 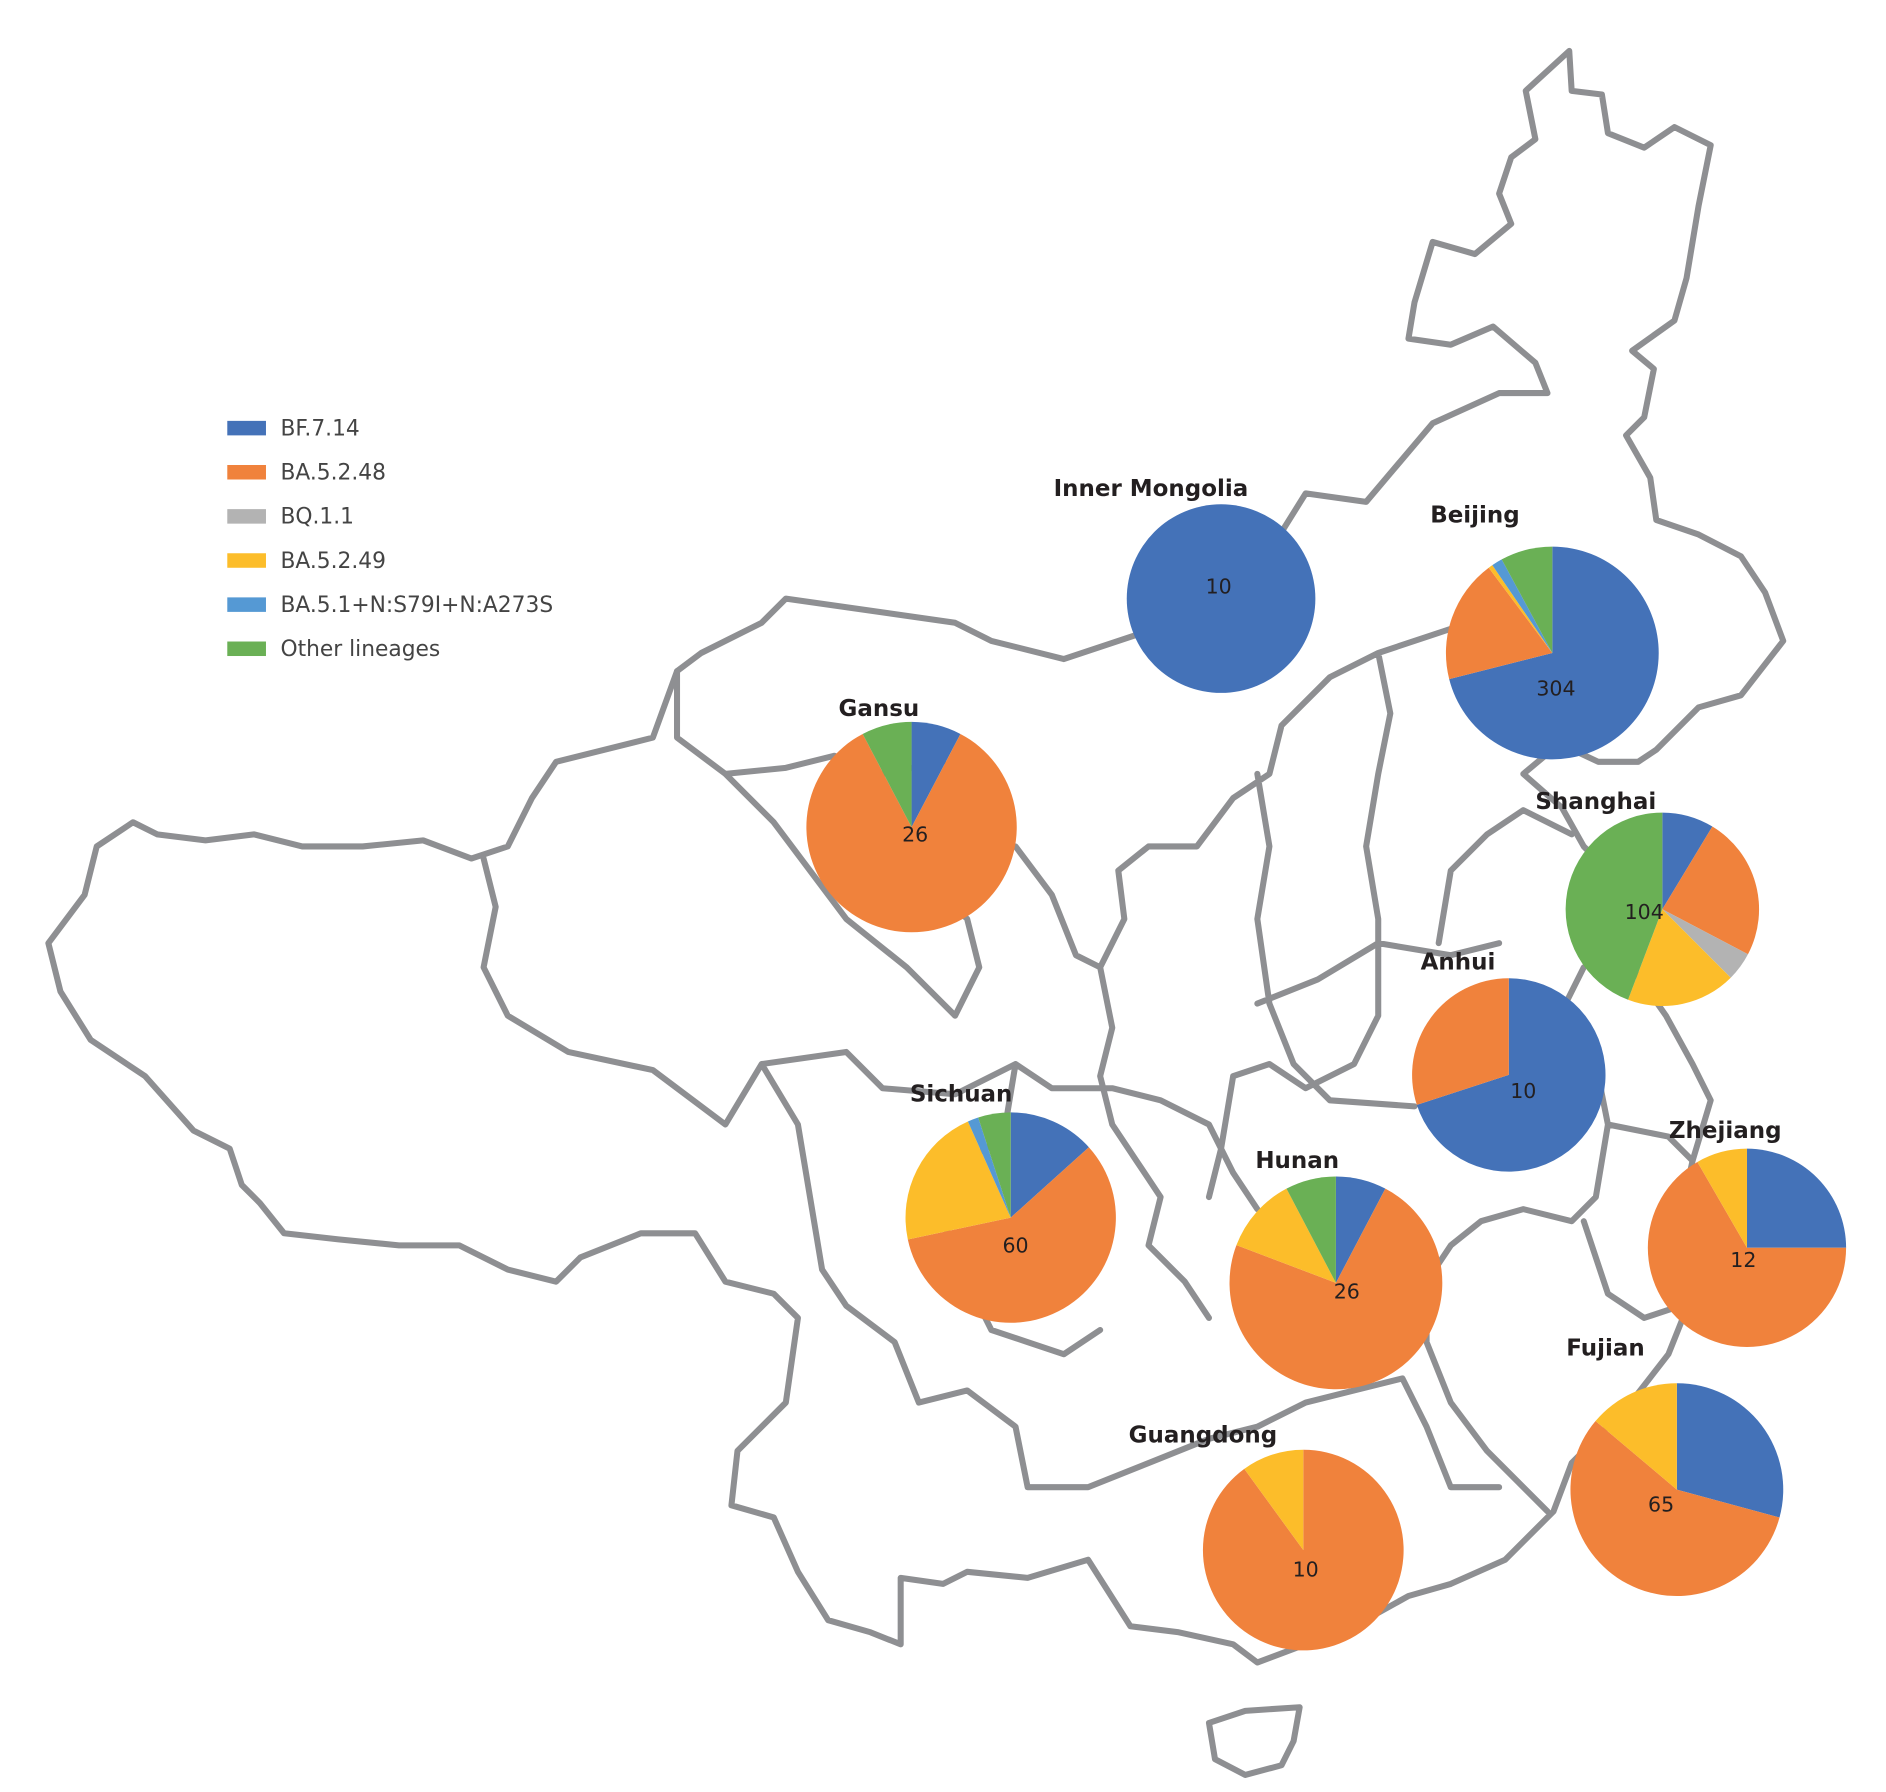 What do you see at coordinates (416, 605) in the screenshot?
I see `legend-label: BA.5.1+N:S79I+N:A273S` at bounding box center [416, 605].